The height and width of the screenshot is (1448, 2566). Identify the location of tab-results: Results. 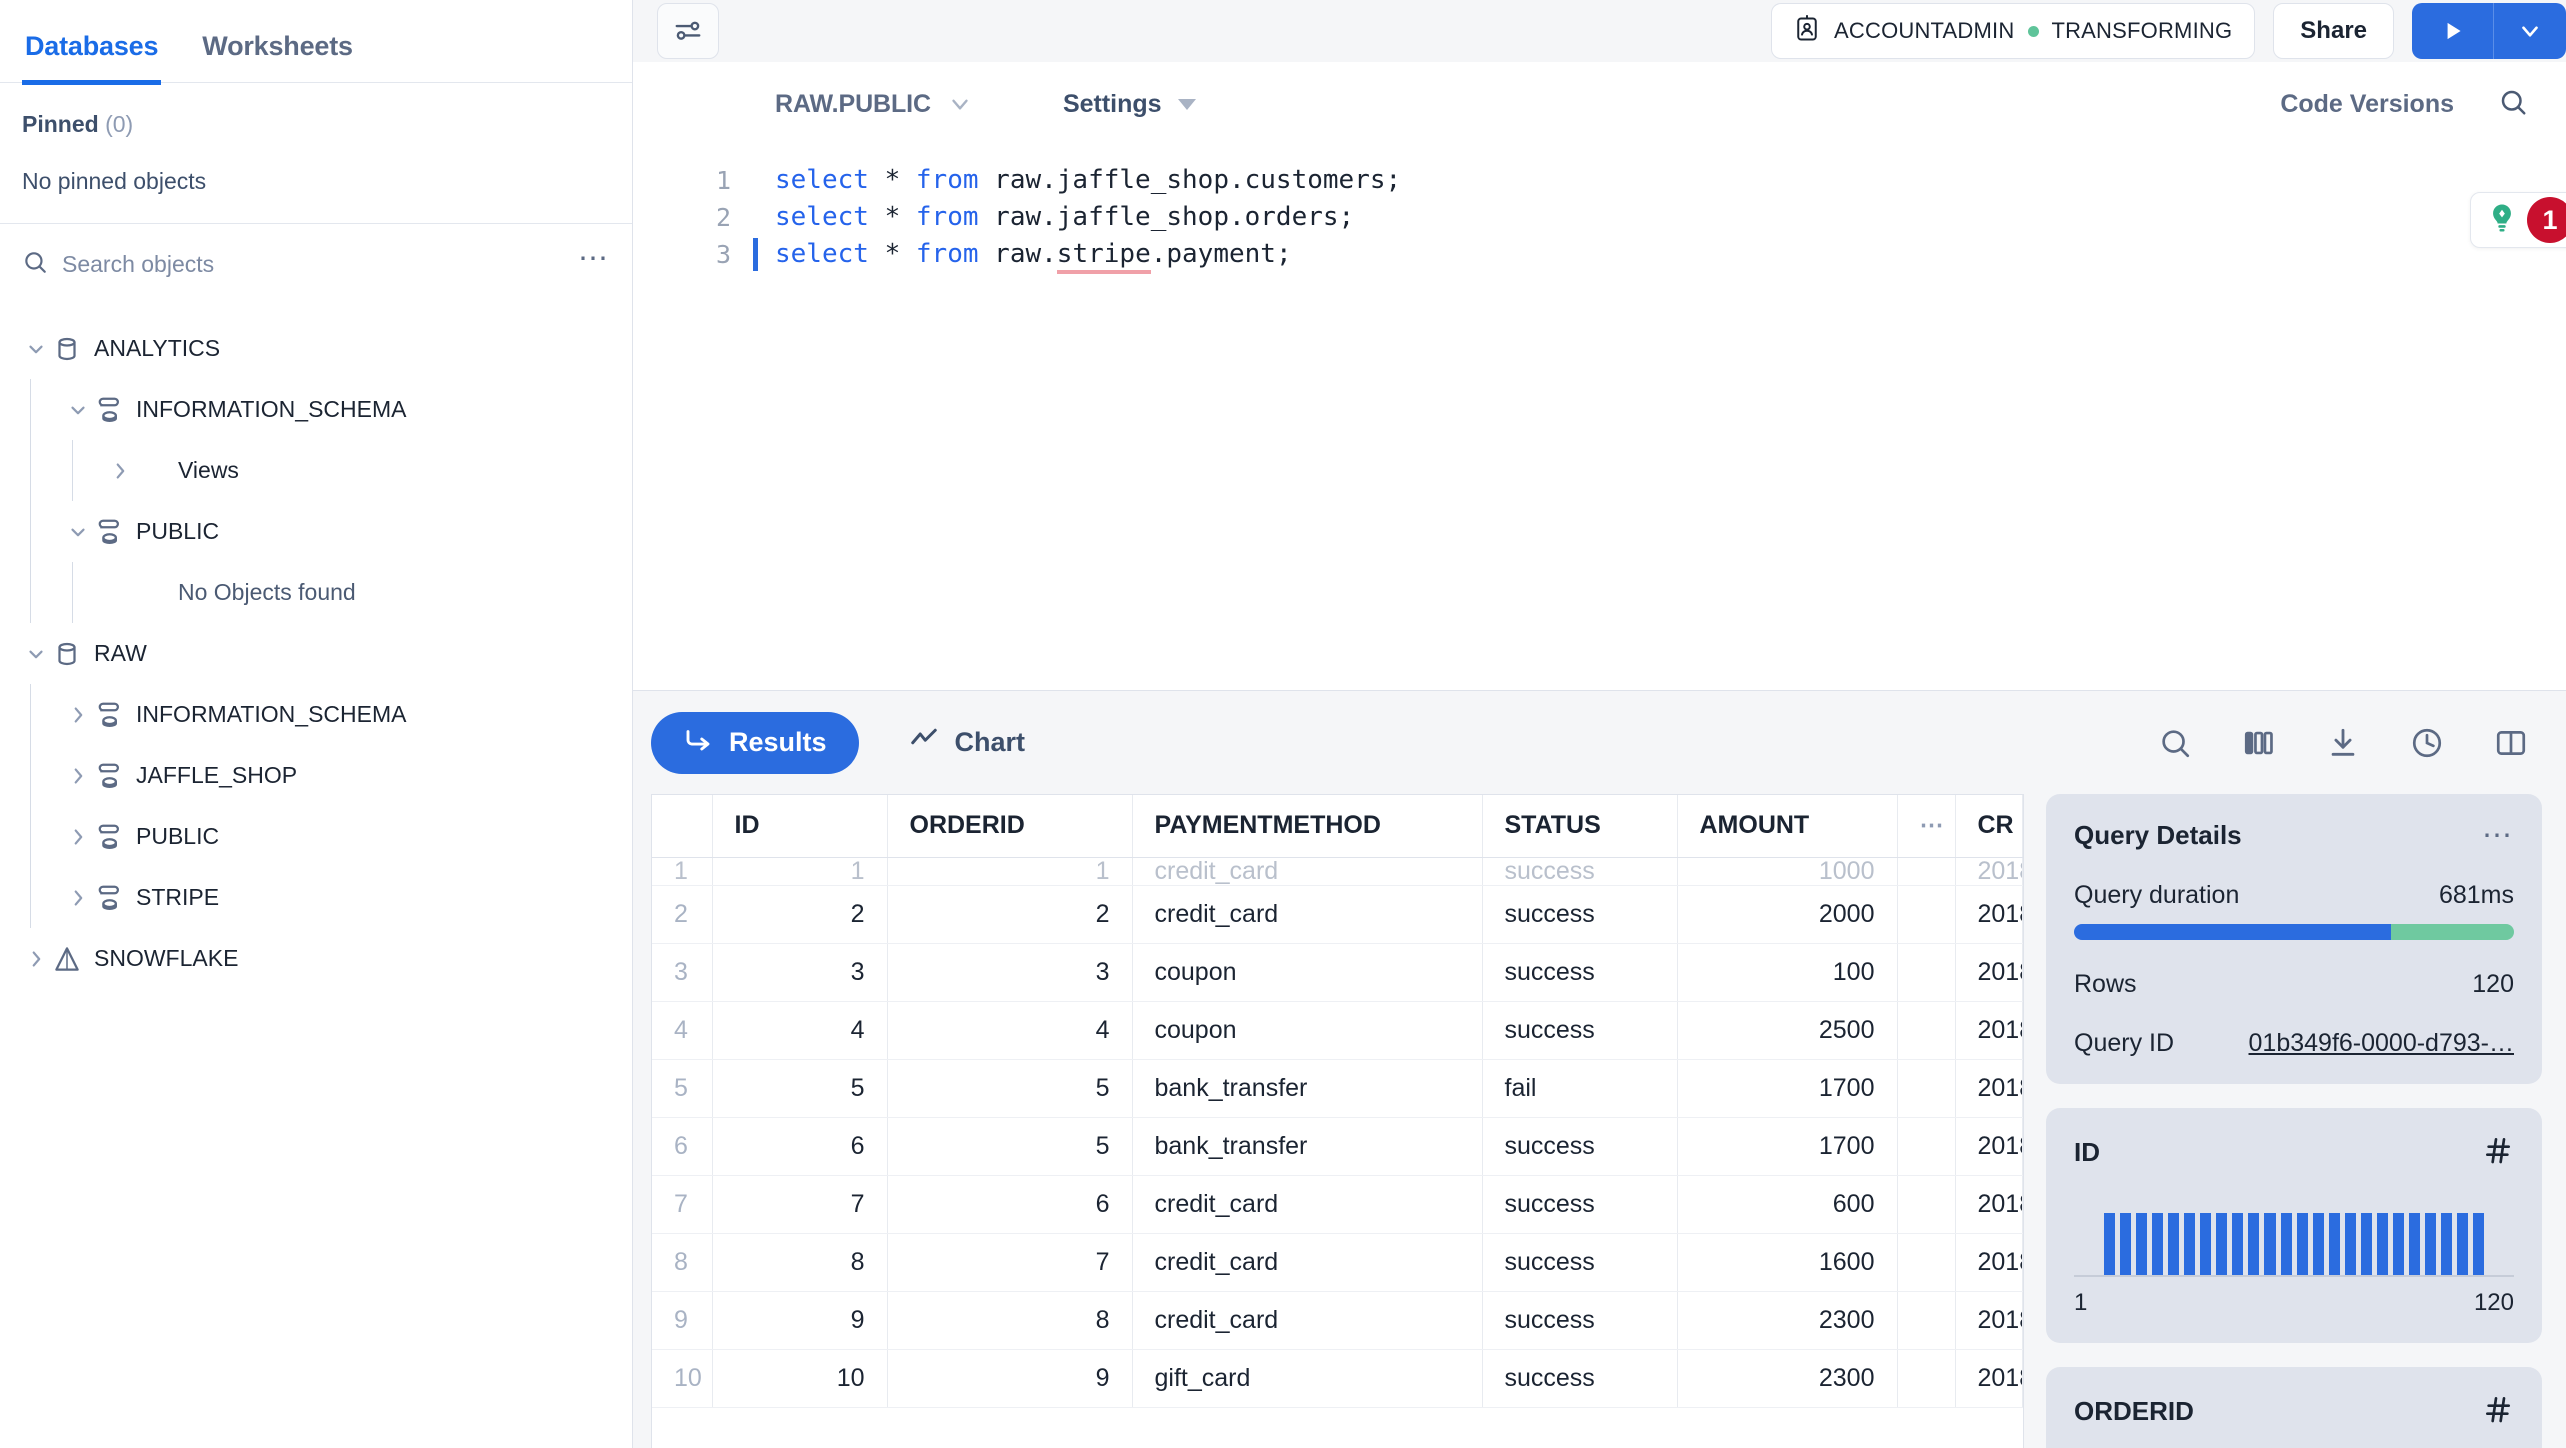
(755, 742).